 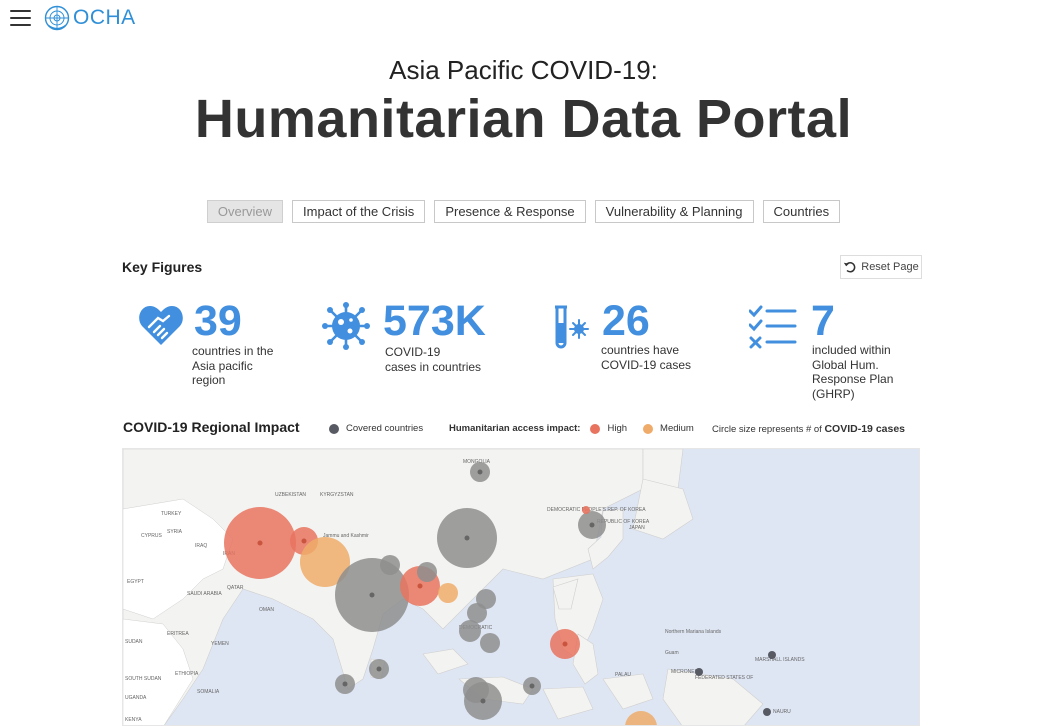 What do you see at coordinates (57, 18) in the screenshot?
I see `un-emblem-icon` at bounding box center [57, 18].